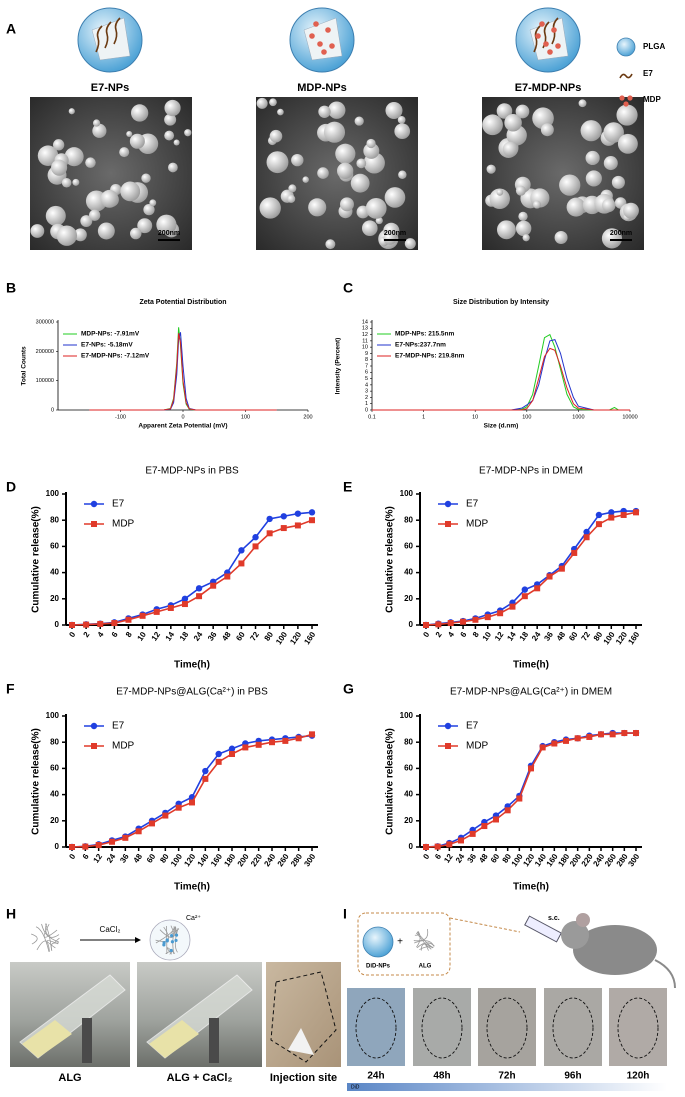  I want to click on y-tick-label: 7, so click(366, 366).